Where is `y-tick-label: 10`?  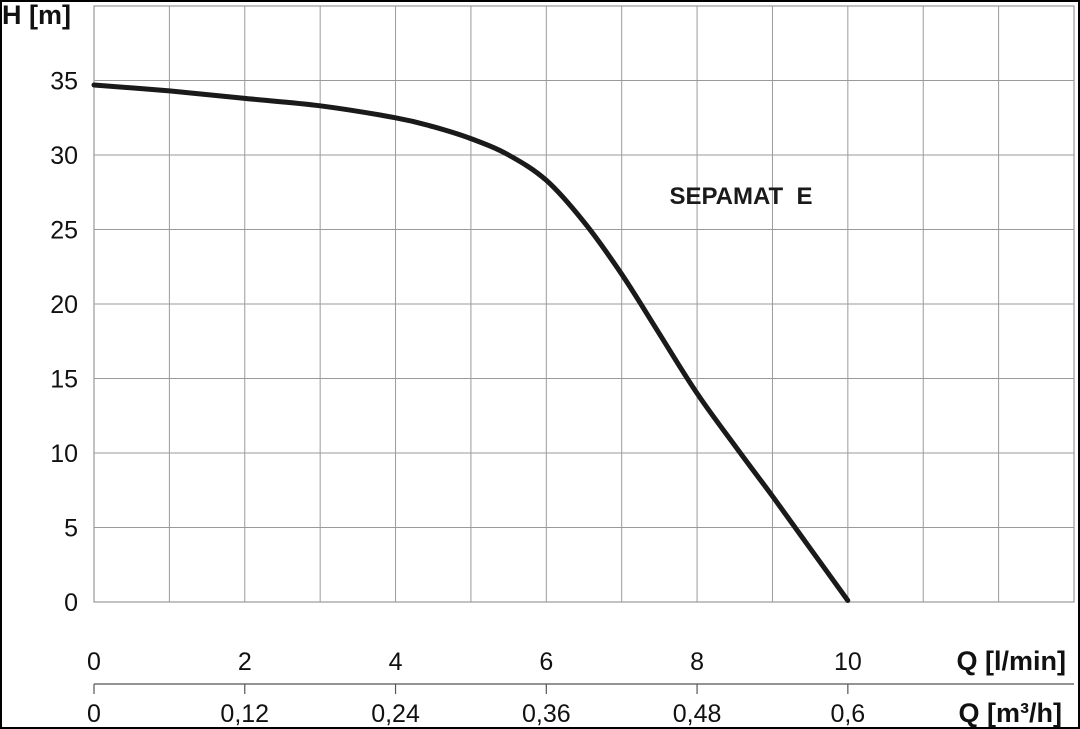 y-tick-label: 10 is located at coordinates (64, 454).